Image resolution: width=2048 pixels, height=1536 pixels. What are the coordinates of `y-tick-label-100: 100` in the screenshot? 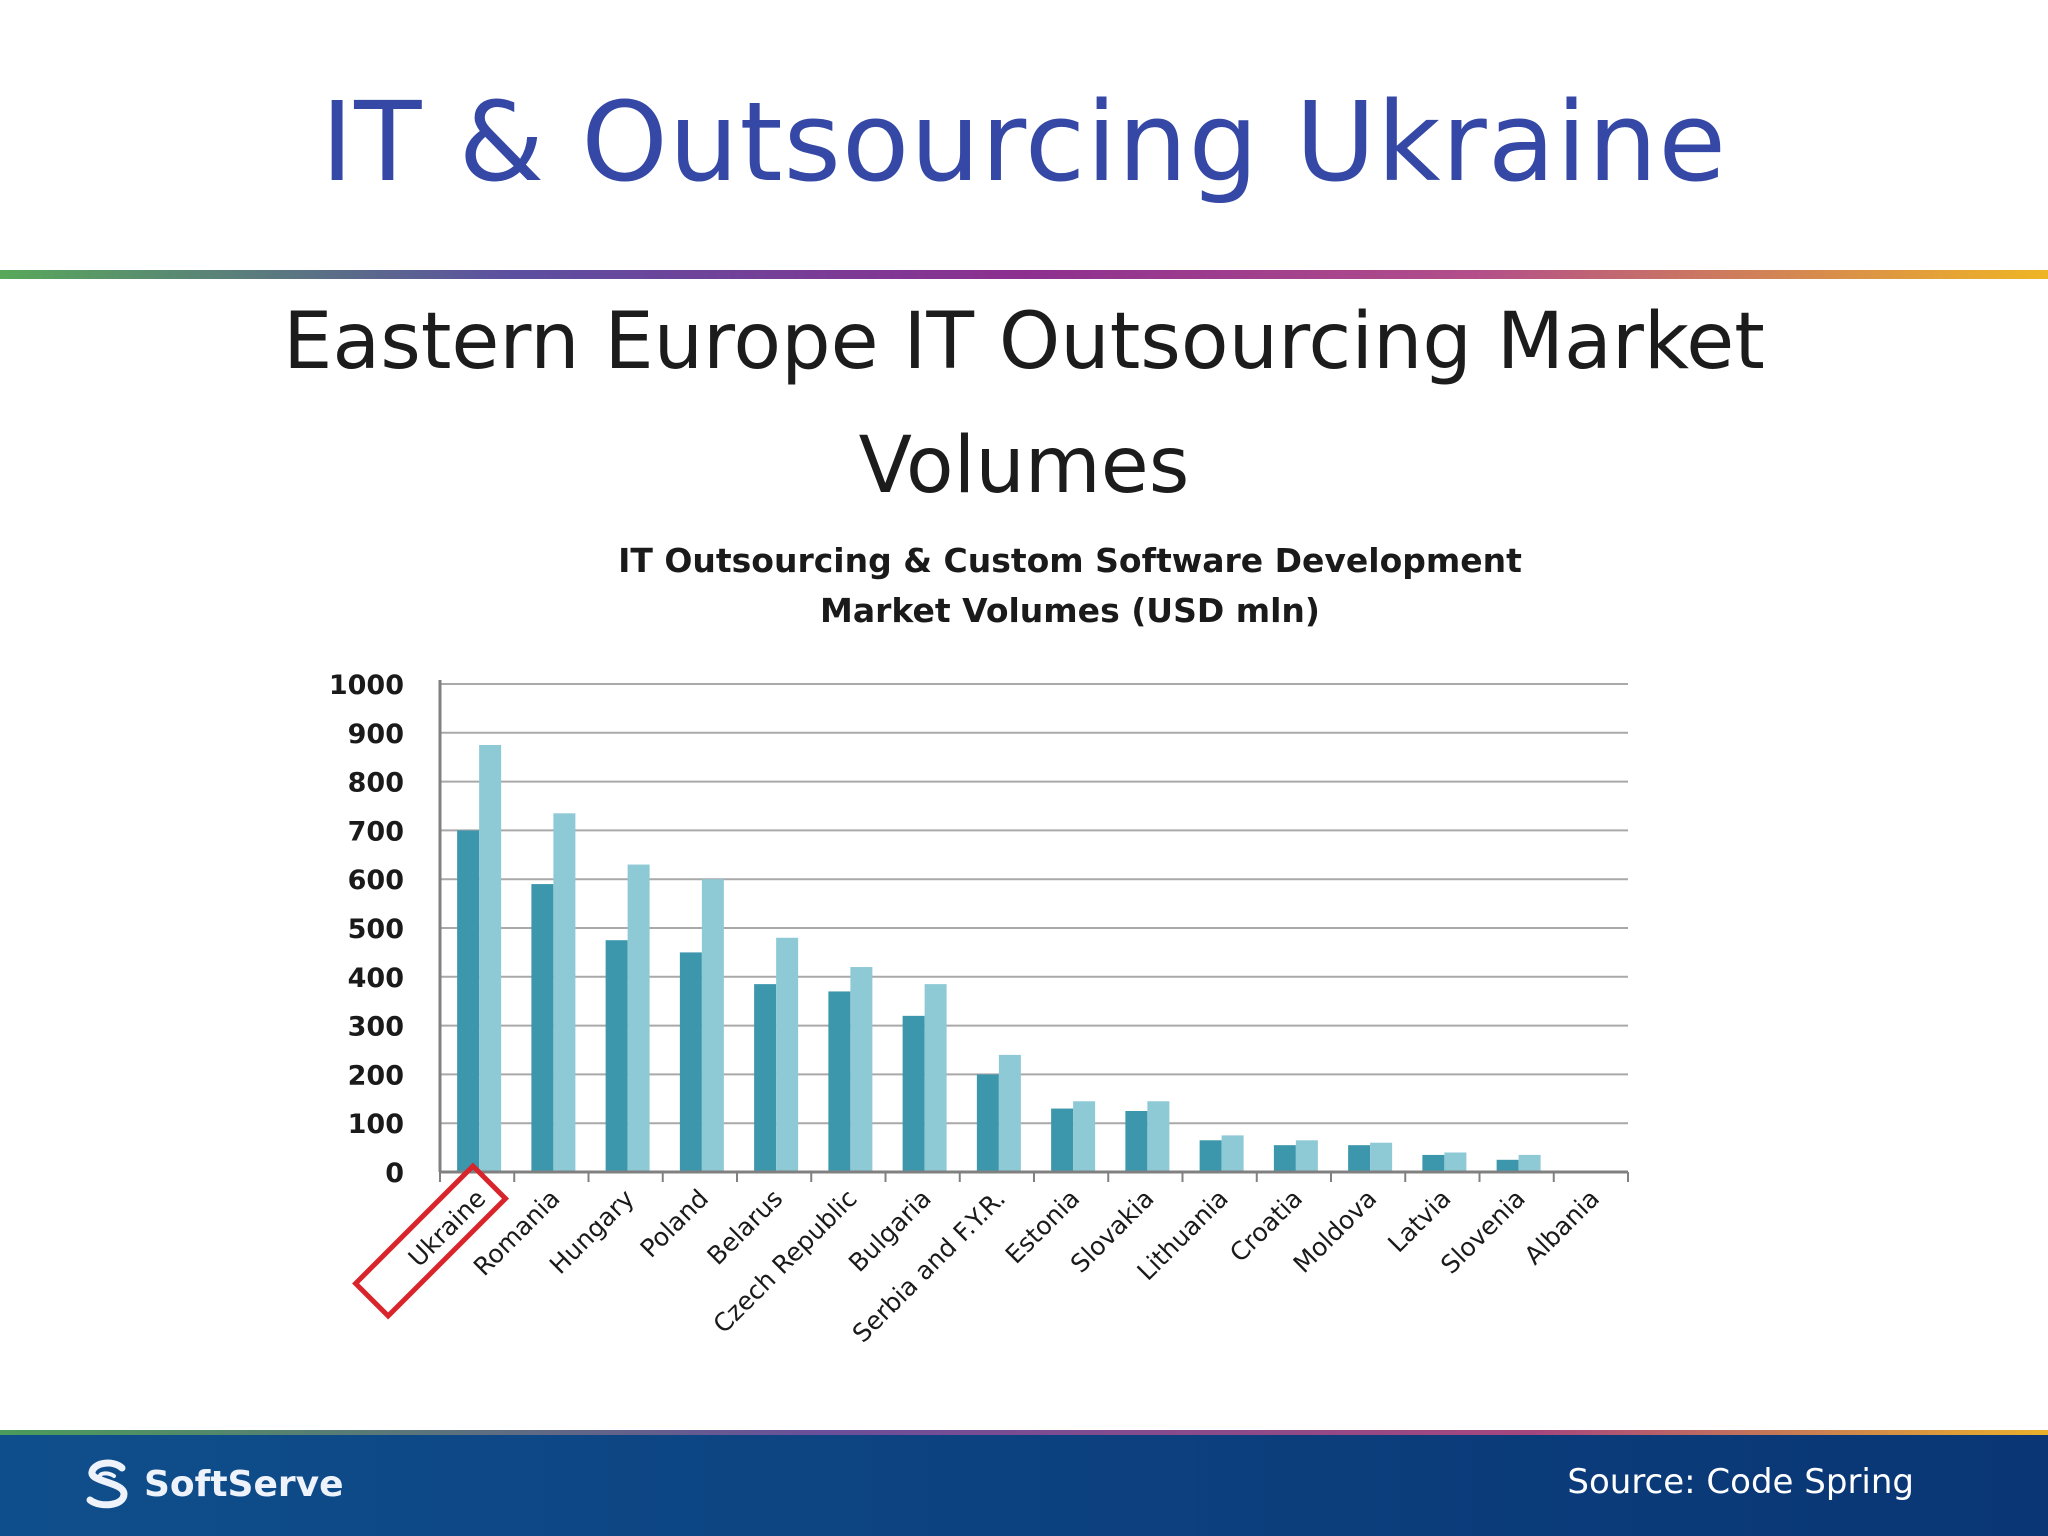 It's located at (376, 1124).